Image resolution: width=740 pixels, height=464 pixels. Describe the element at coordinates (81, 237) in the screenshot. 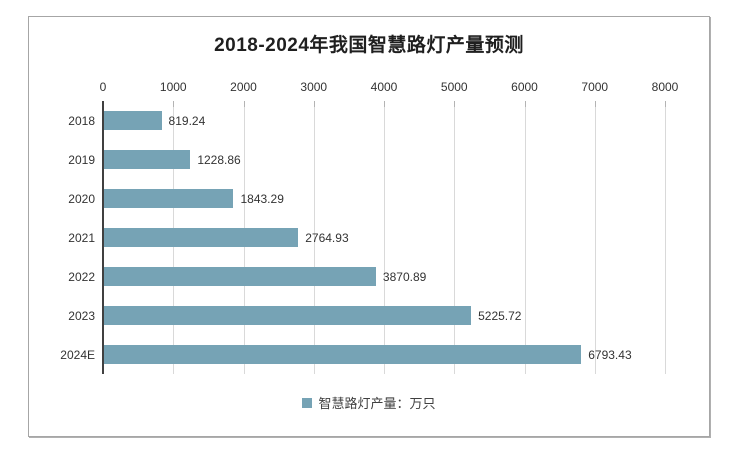

I see `y-axis-category-label: 2021` at that location.